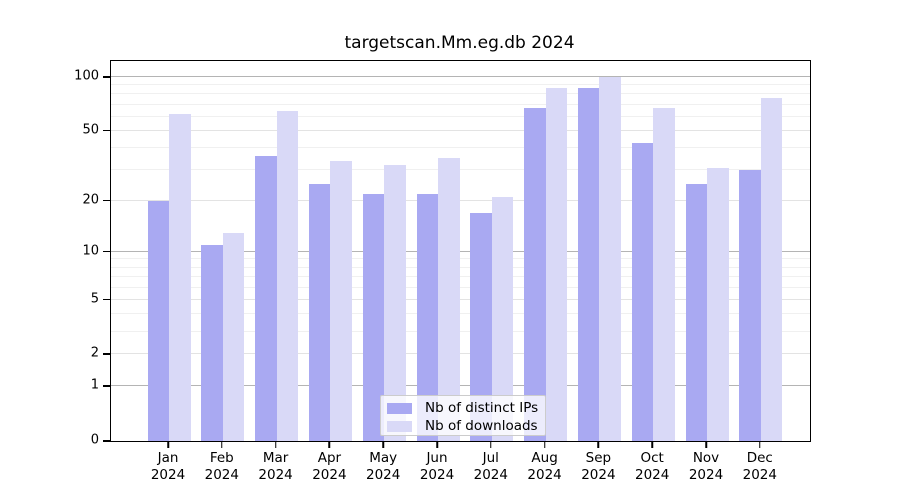  I want to click on x-tick-label-dec: Dec 2024, so click(759, 466).